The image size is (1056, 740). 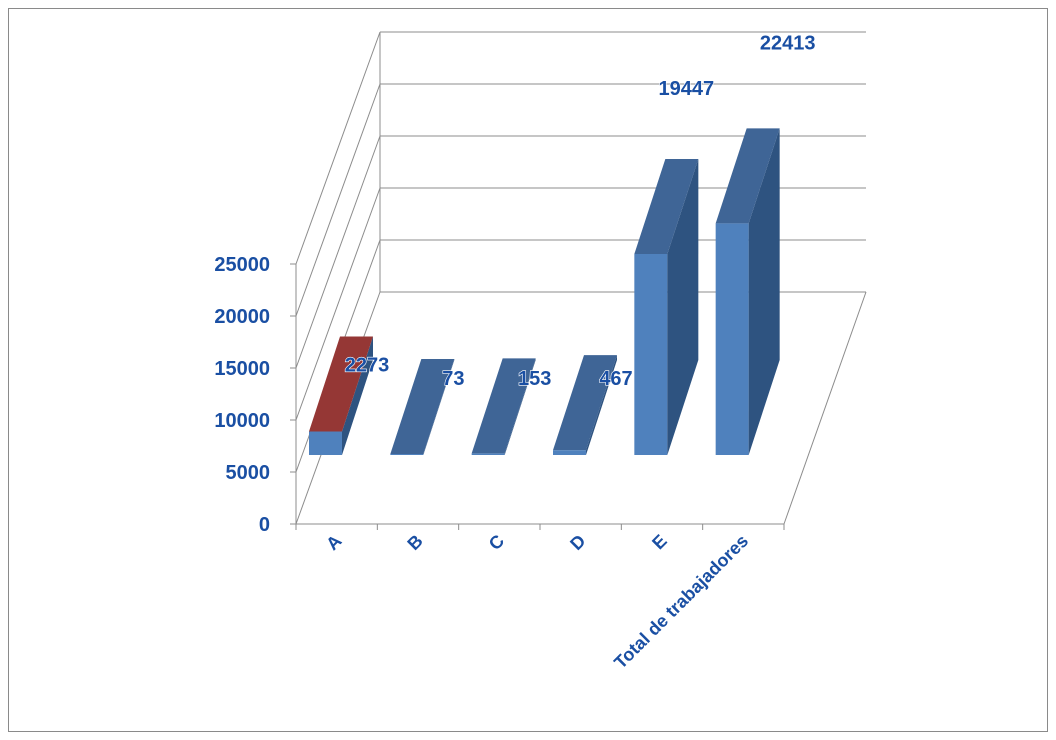 What do you see at coordinates (496, 542) in the screenshot?
I see `x-tick-label: C` at bounding box center [496, 542].